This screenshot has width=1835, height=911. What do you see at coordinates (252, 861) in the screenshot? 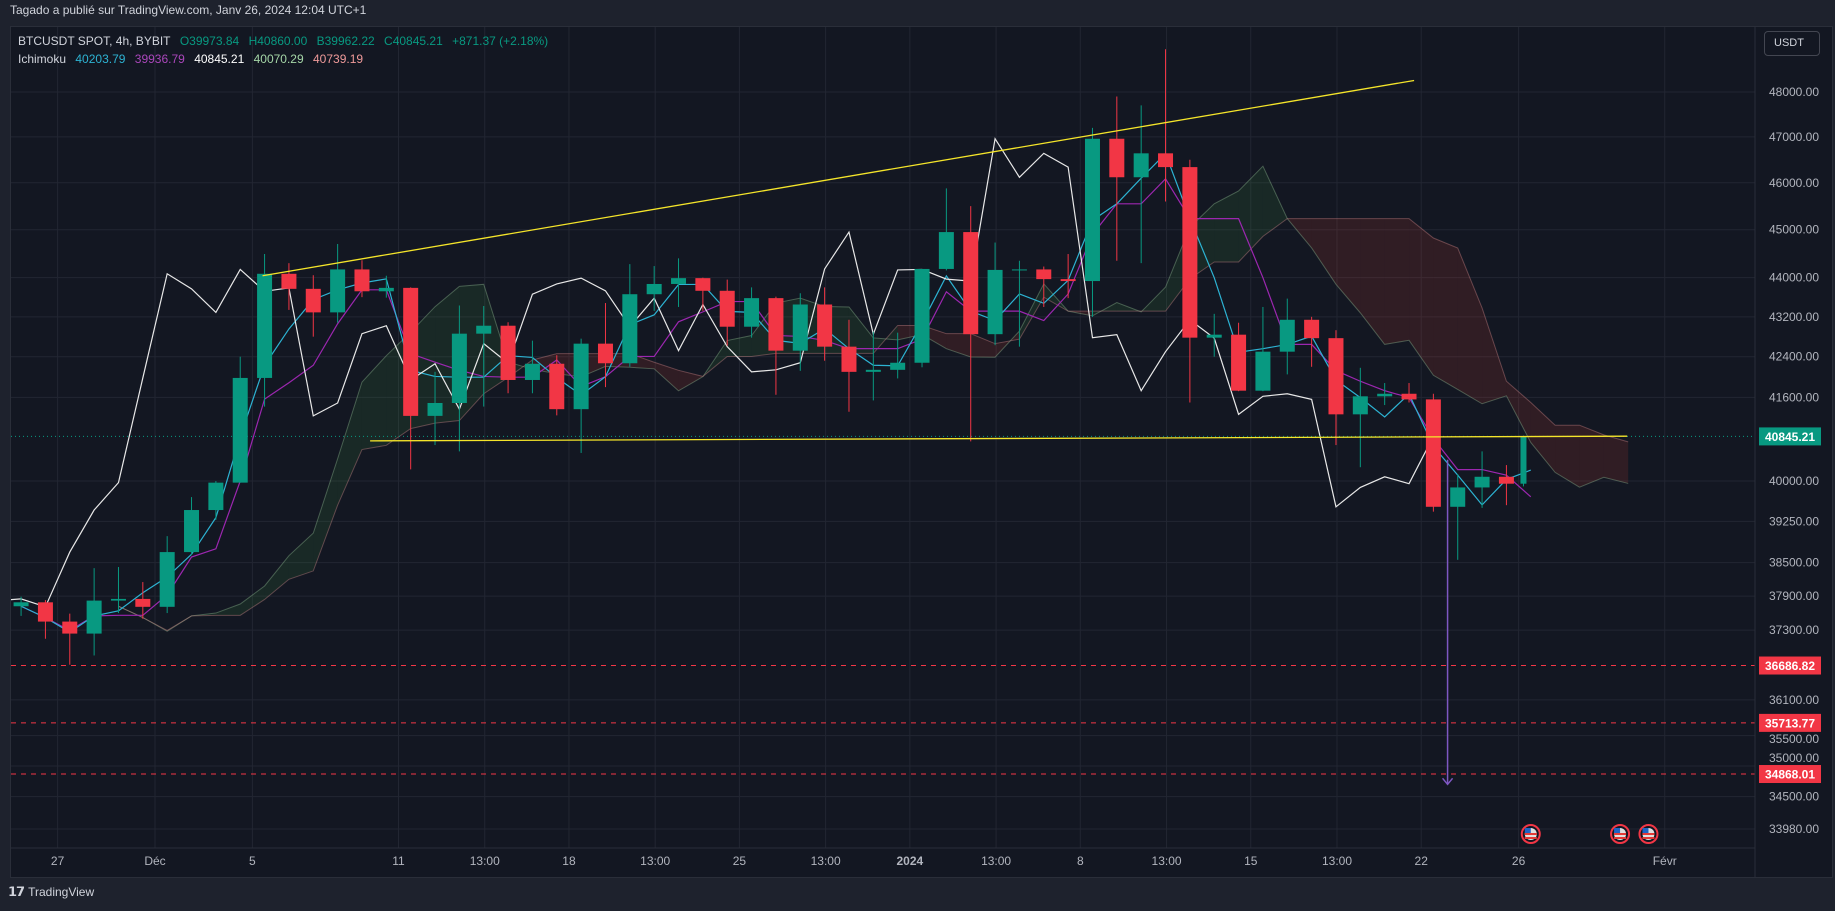
I see `time-tick-label: 5` at bounding box center [252, 861].